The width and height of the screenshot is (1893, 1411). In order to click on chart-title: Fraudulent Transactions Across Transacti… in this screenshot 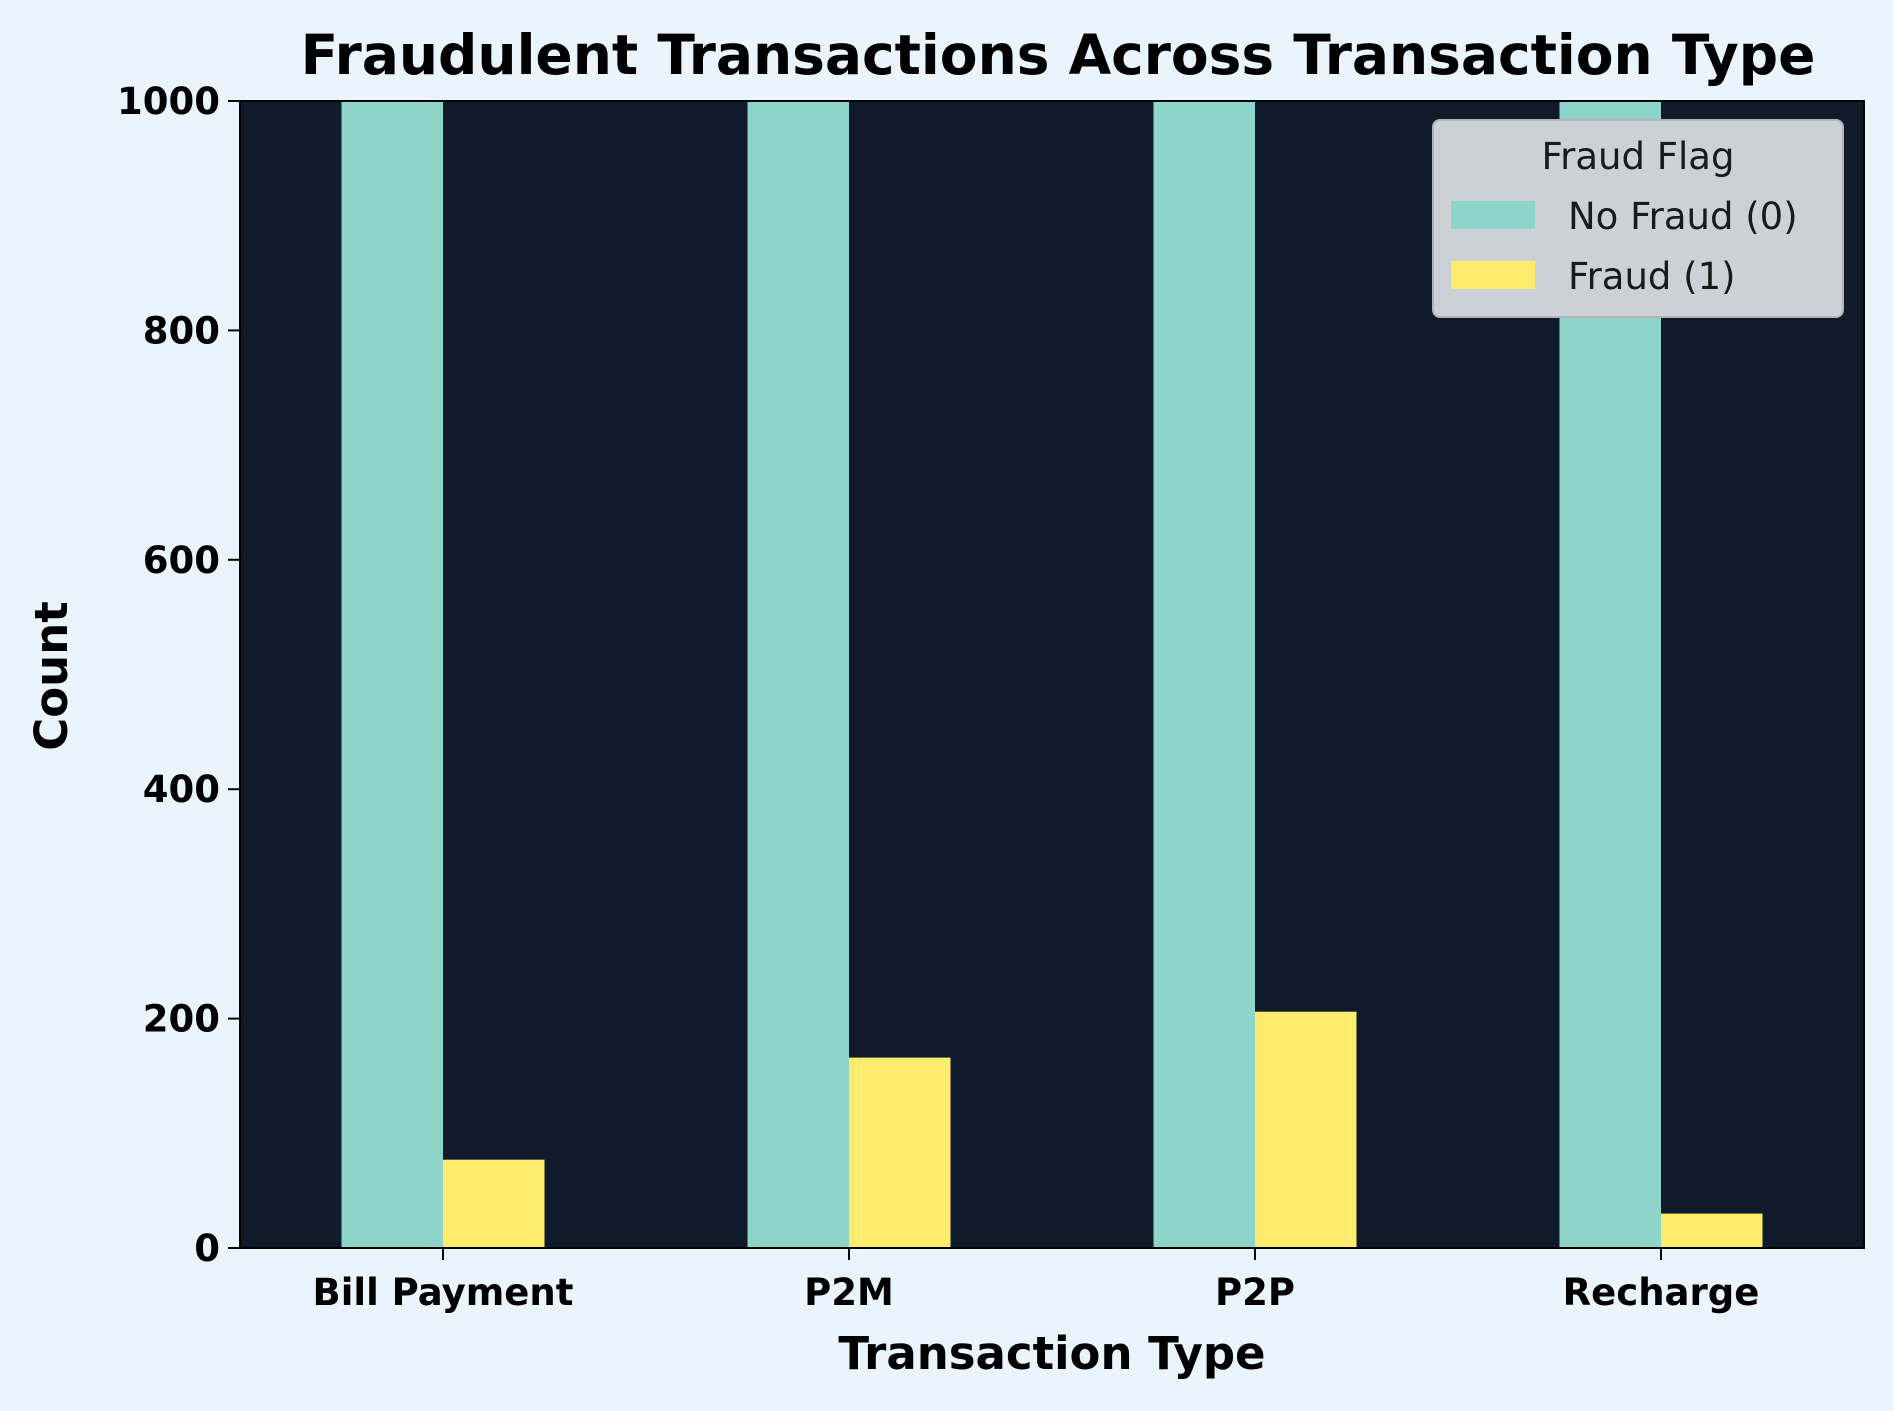, I will do `click(1058, 55)`.